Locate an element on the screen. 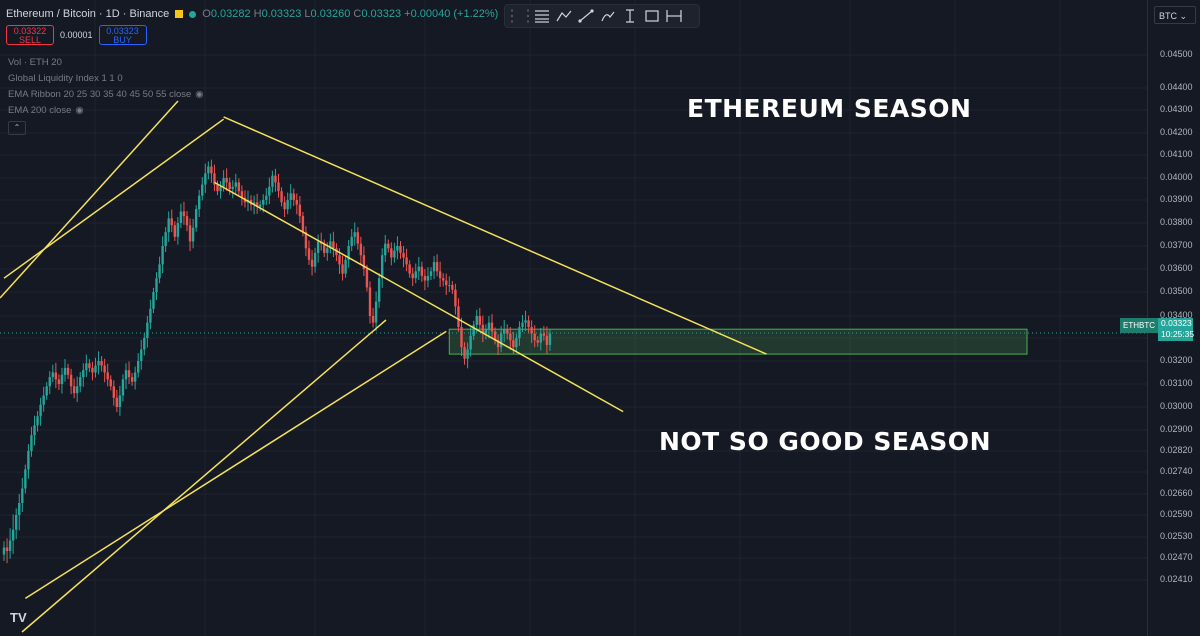  indicator-global-liquidity: Global Liquidity Index 1 1 0 is located at coordinates (65, 78).